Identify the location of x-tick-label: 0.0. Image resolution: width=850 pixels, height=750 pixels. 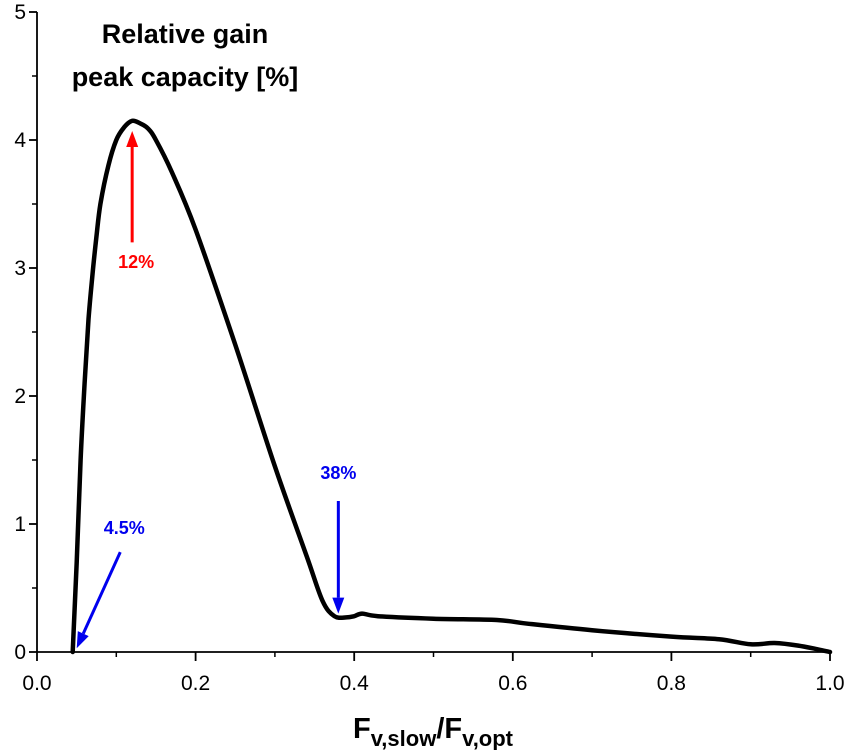
(36, 683).